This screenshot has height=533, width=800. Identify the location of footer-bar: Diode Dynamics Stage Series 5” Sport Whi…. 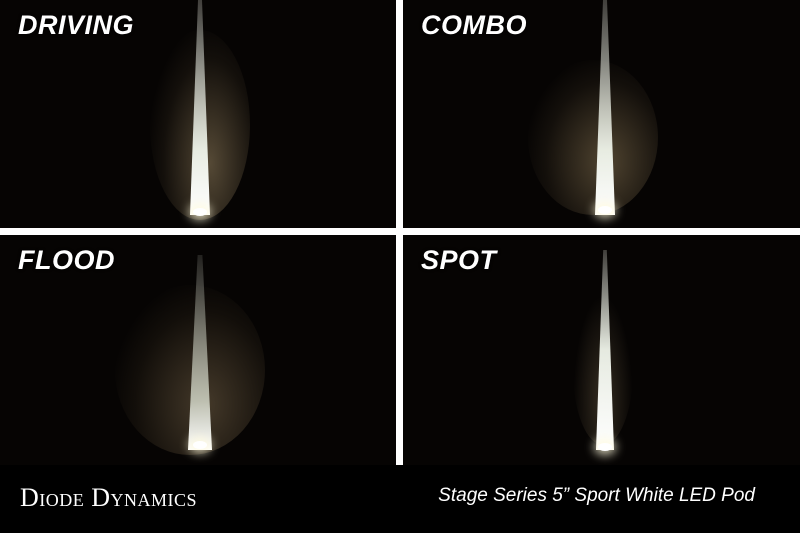
(400, 499).